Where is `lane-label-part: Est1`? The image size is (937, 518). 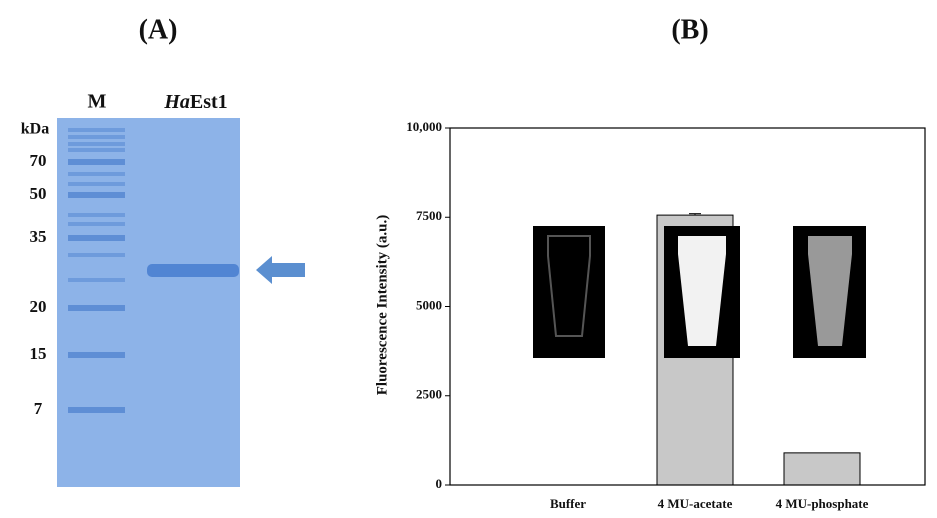
lane-label-part: Est1 is located at coordinates (209, 102).